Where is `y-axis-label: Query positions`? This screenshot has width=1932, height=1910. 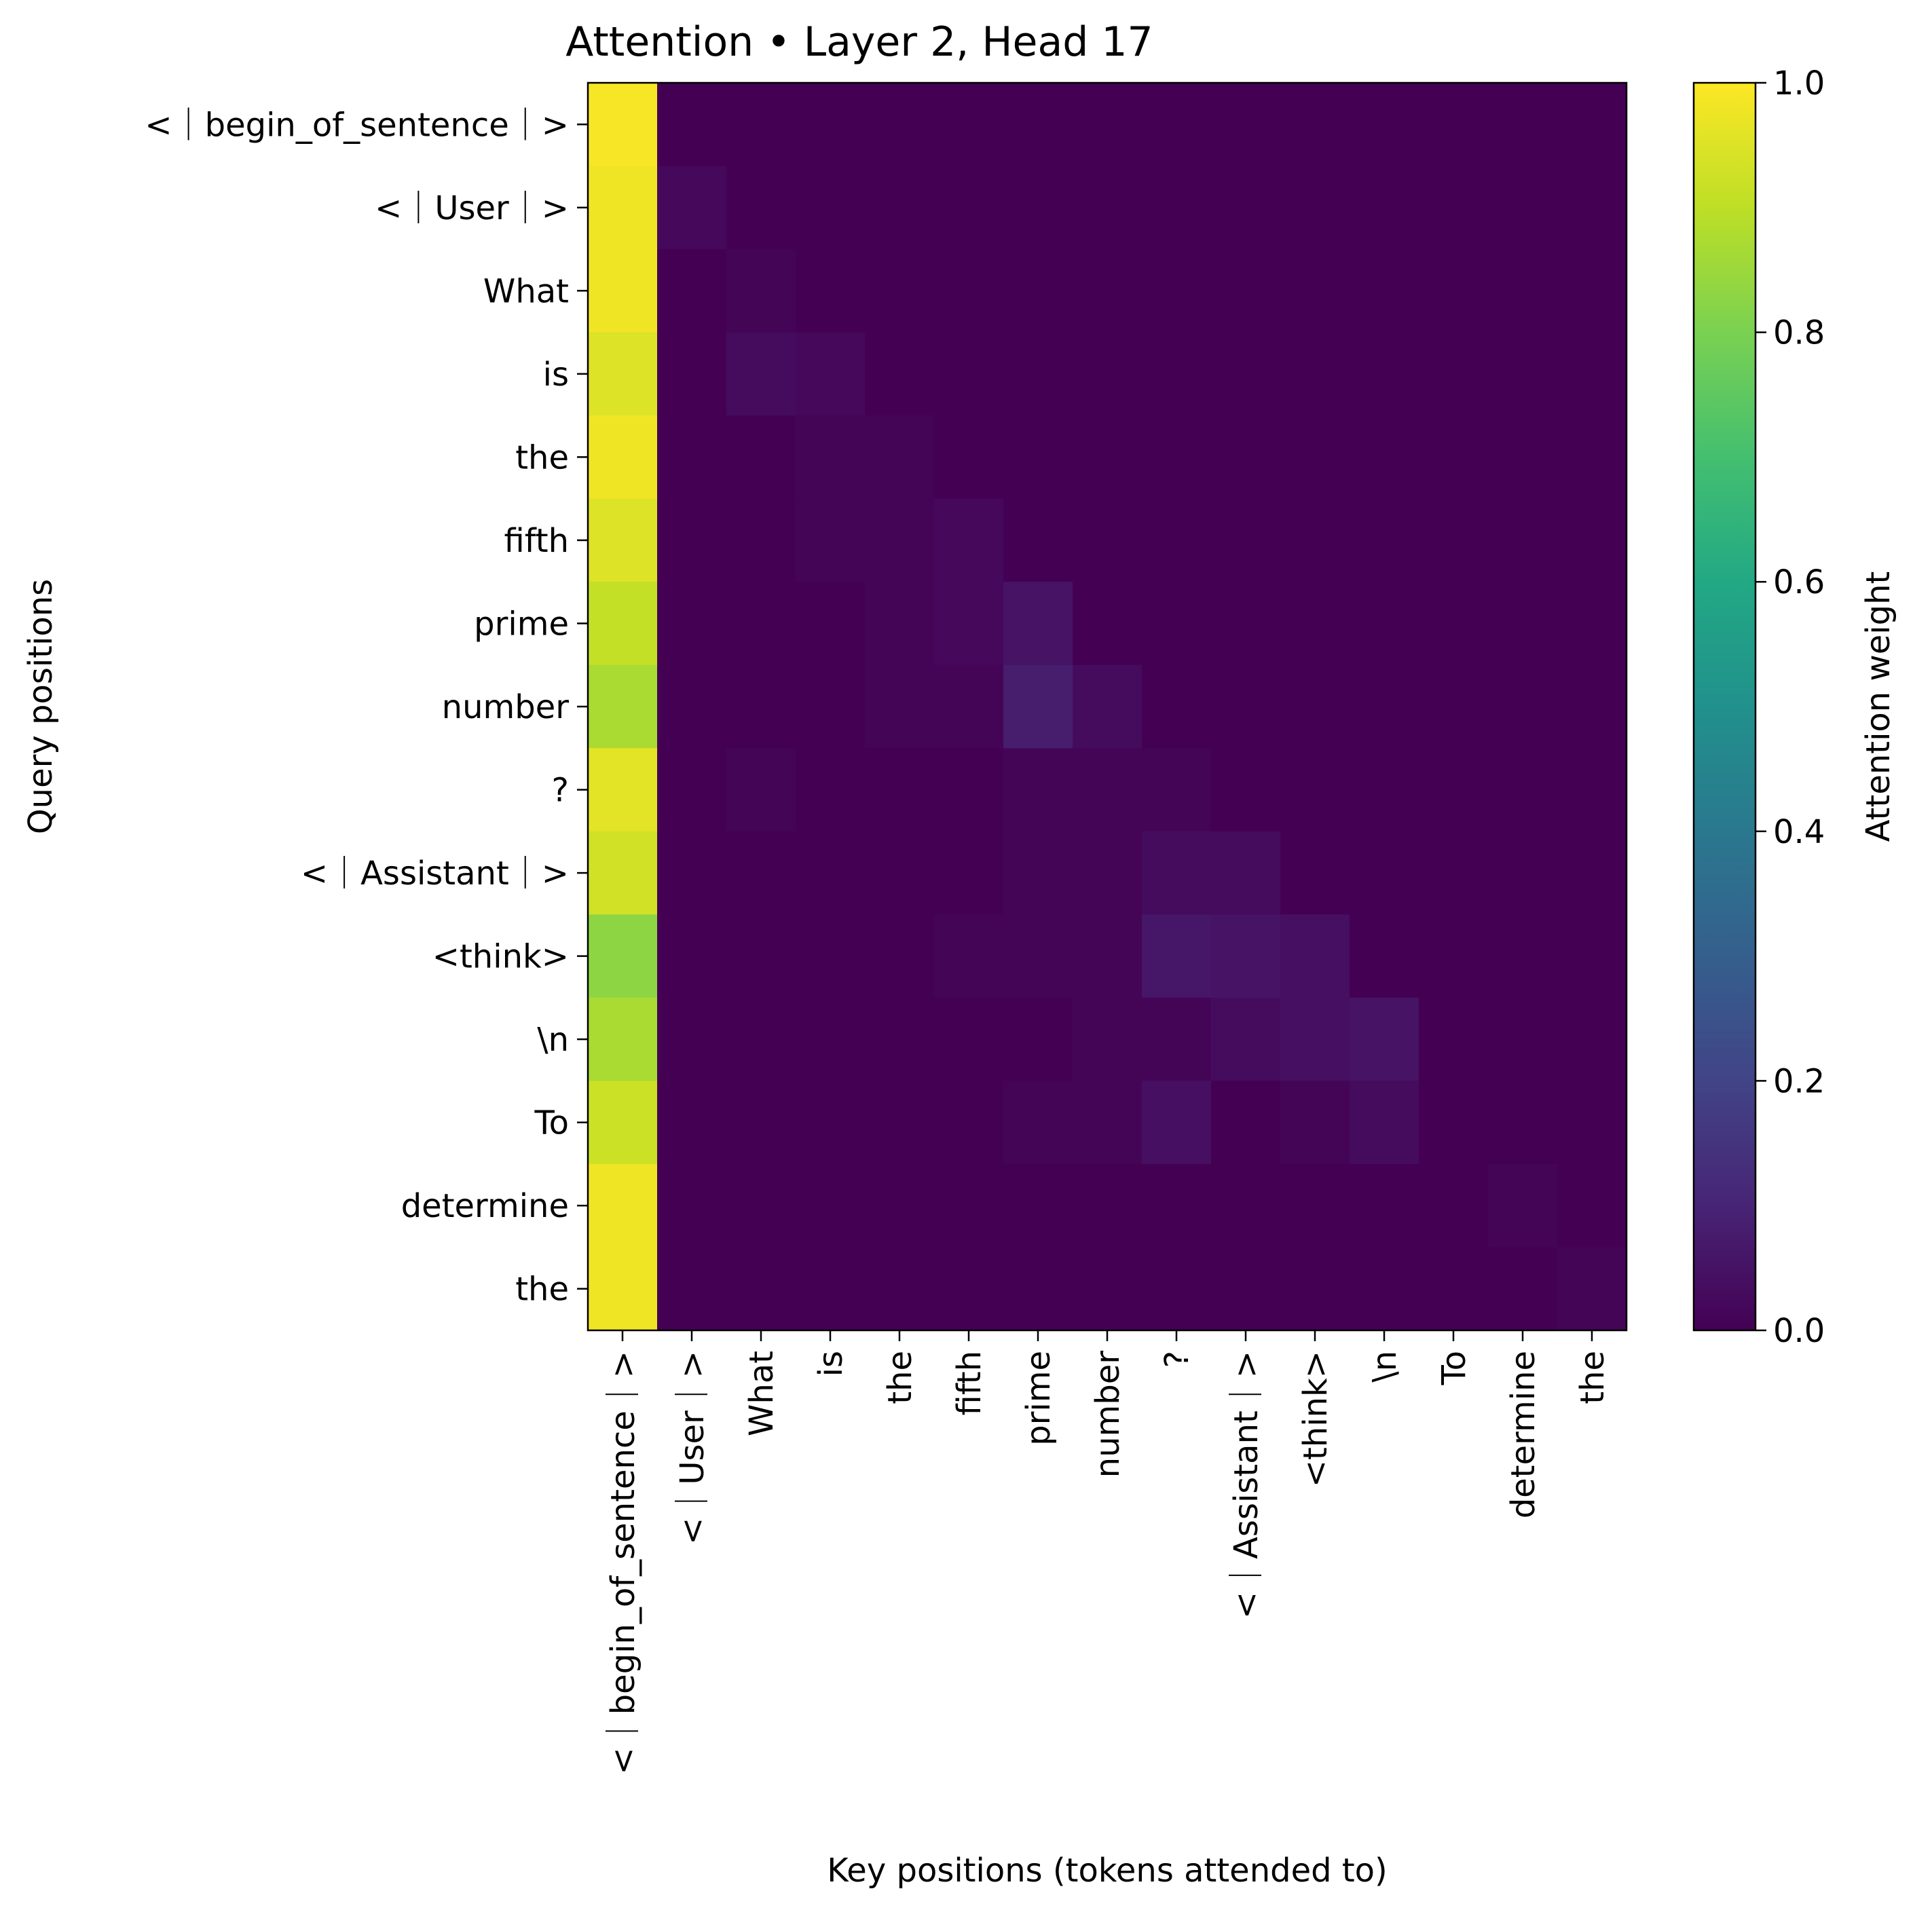 y-axis-label: Query positions is located at coordinates (41, 706).